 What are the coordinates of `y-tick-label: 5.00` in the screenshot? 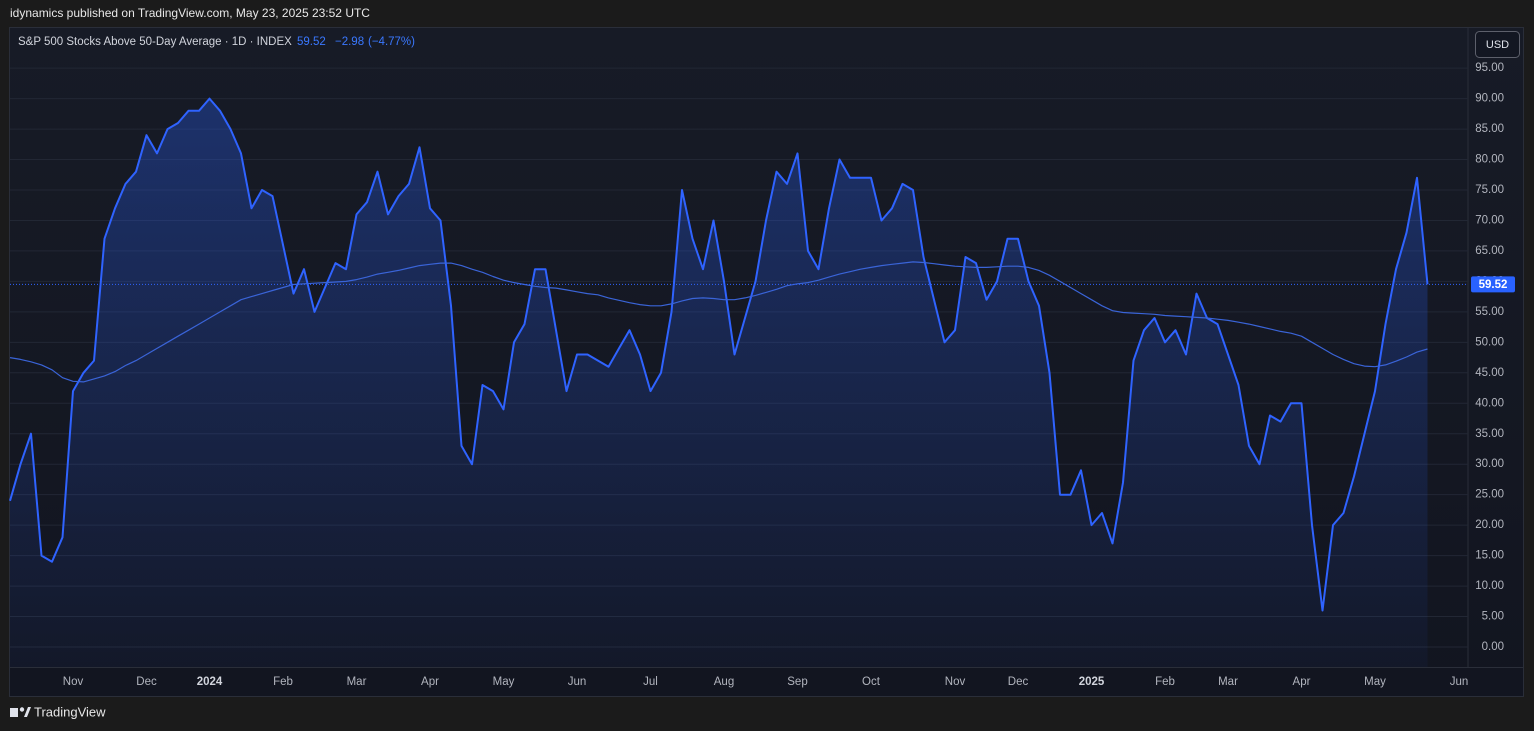 It's located at (1493, 617).